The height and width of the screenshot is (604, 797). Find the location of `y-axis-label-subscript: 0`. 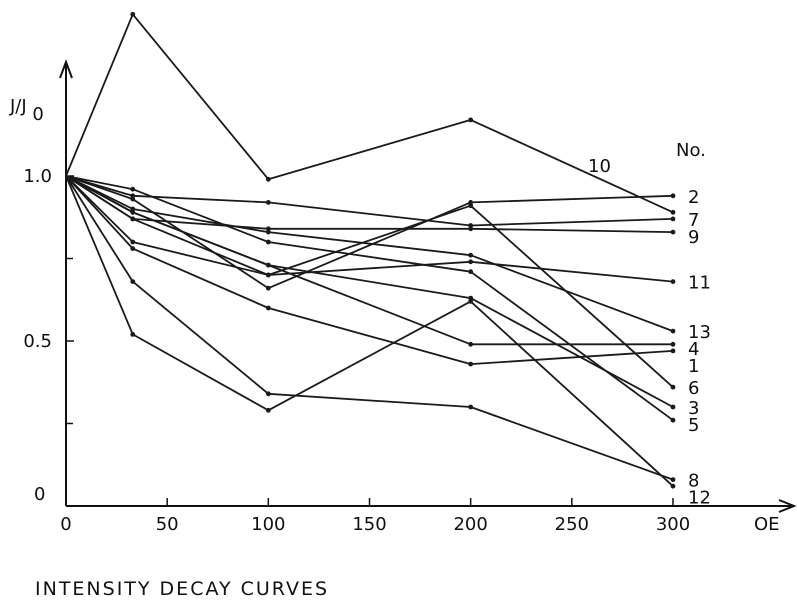

y-axis-label-subscript: 0 is located at coordinates (37, 114).